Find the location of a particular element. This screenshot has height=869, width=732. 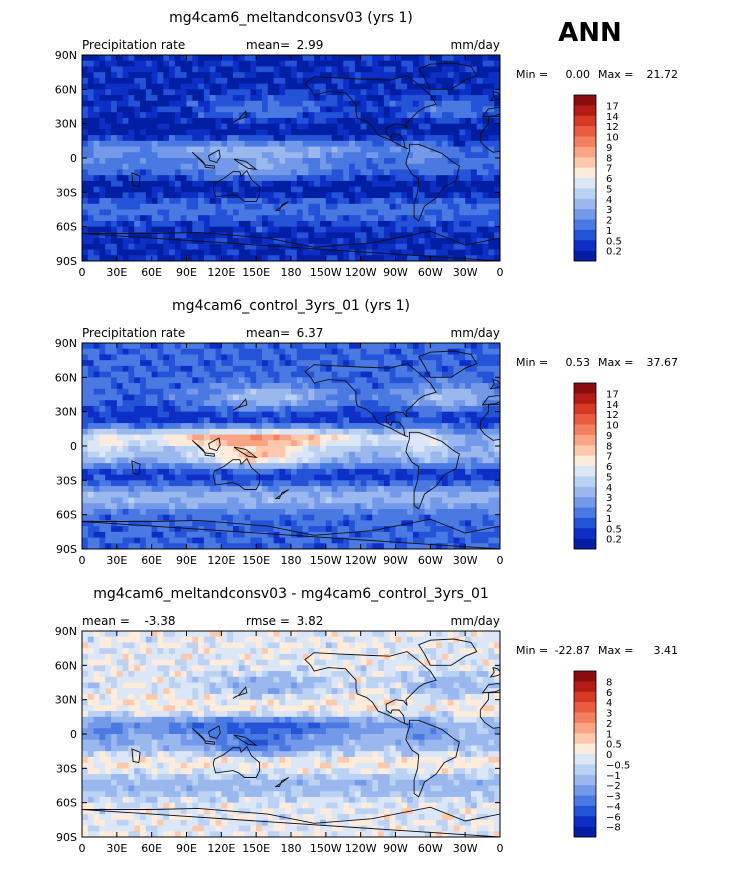

x-tick-label: 60W is located at coordinates (430, 272).